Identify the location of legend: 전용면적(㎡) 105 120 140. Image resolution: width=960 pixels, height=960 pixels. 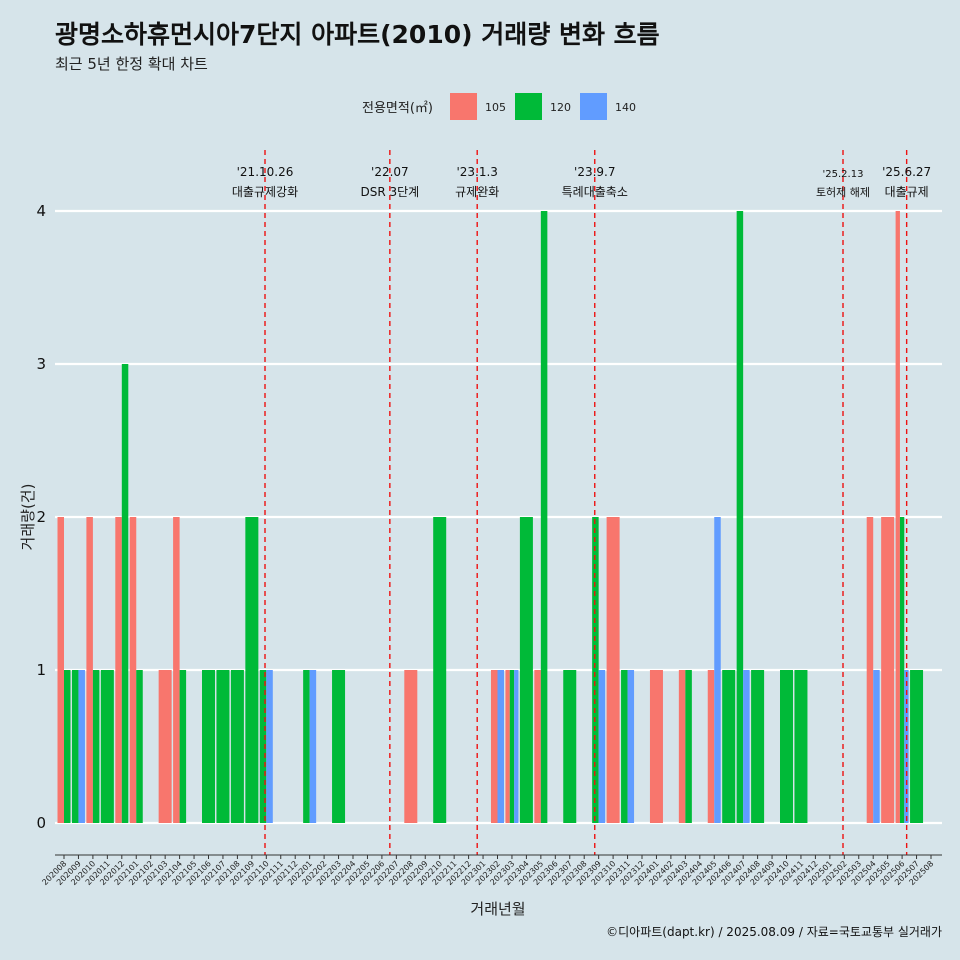
(499, 106).